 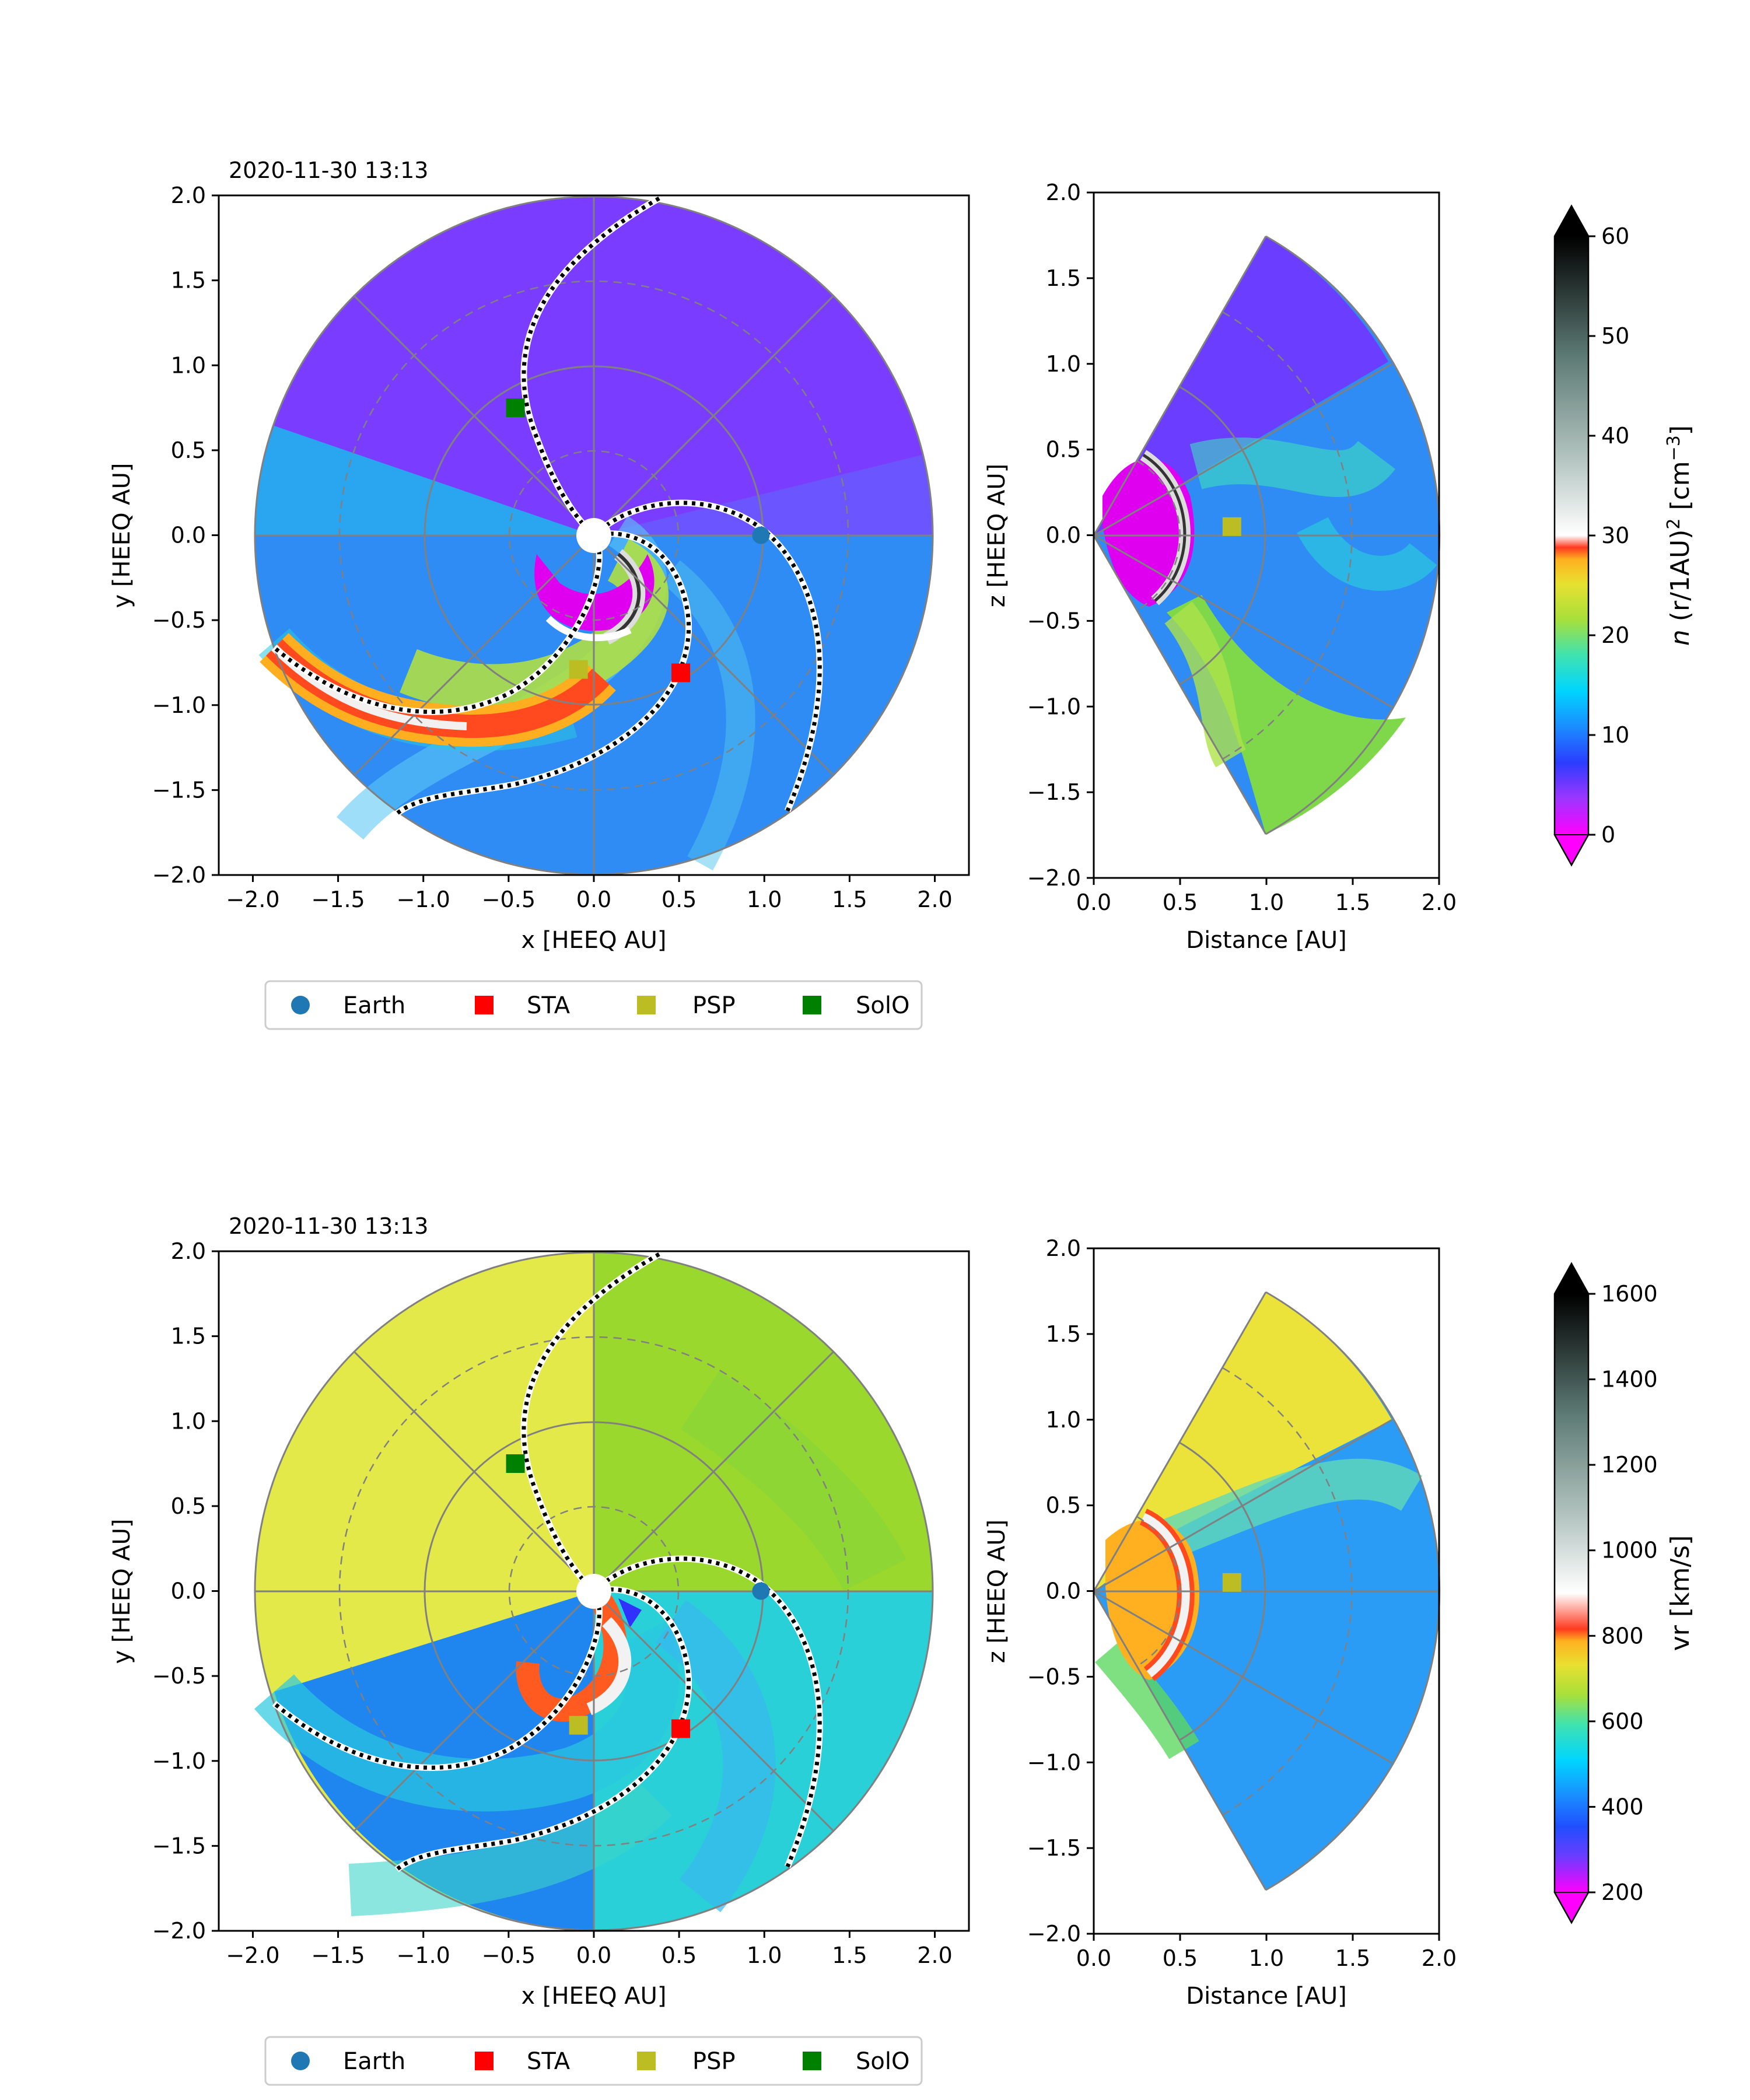 What do you see at coordinates (812, 2061) in the screenshot?
I see `solo-legend-icon` at bounding box center [812, 2061].